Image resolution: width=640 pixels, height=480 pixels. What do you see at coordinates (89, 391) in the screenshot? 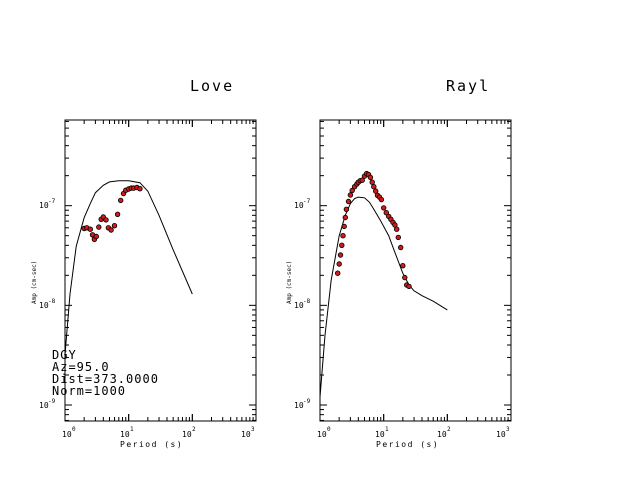
I see `annotation-line: Norm=1000` at bounding box center [89, 391].